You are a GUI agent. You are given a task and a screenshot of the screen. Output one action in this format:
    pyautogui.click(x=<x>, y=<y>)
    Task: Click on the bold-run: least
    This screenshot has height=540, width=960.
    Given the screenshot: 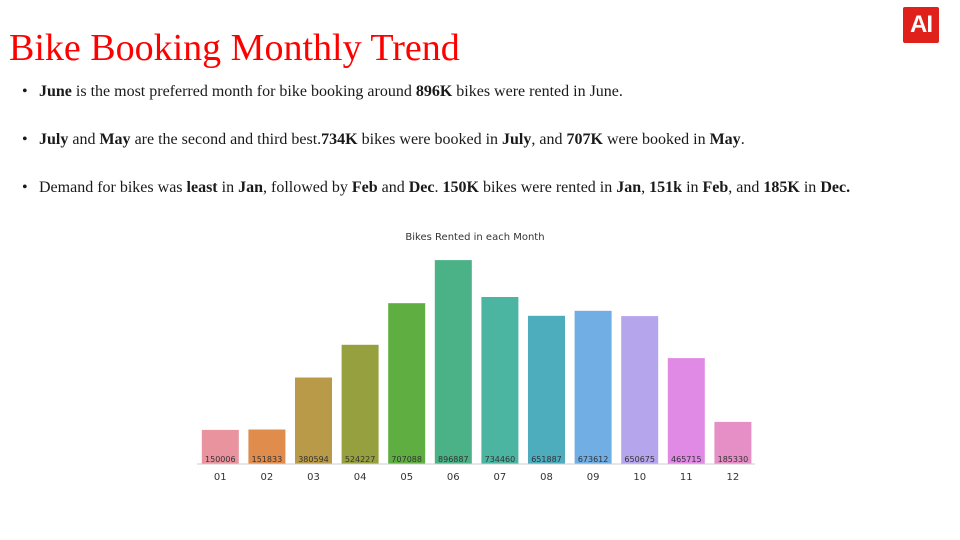 What is the action you would take?
    pyautogui.click(x=202, y=187)
    